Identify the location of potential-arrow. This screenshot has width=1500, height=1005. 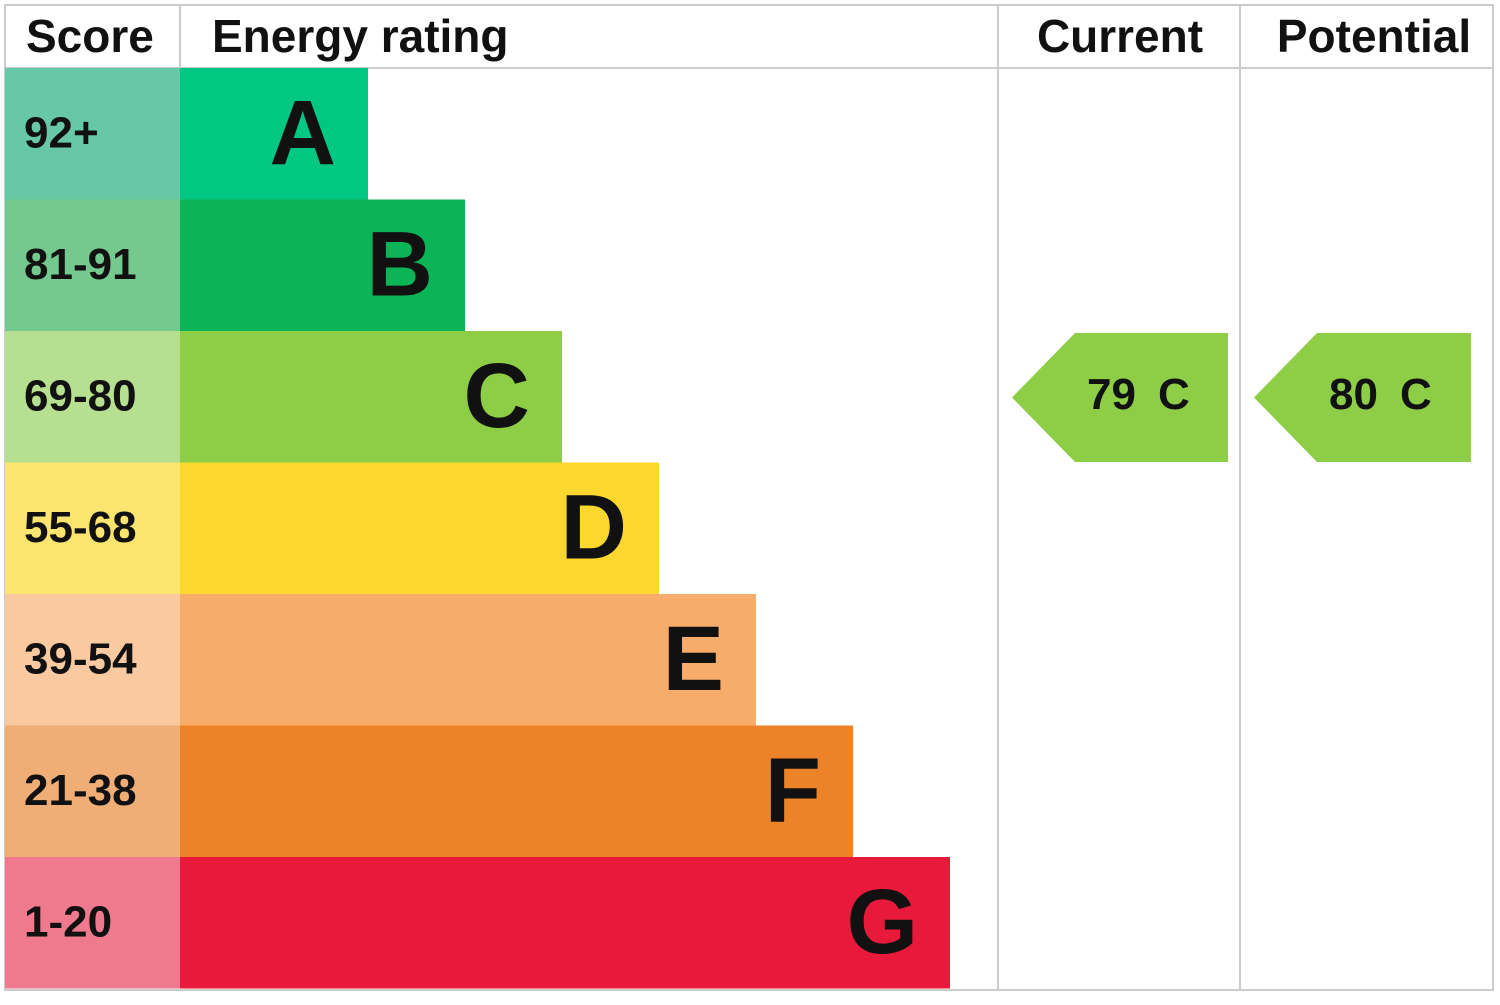
(1362, 397).